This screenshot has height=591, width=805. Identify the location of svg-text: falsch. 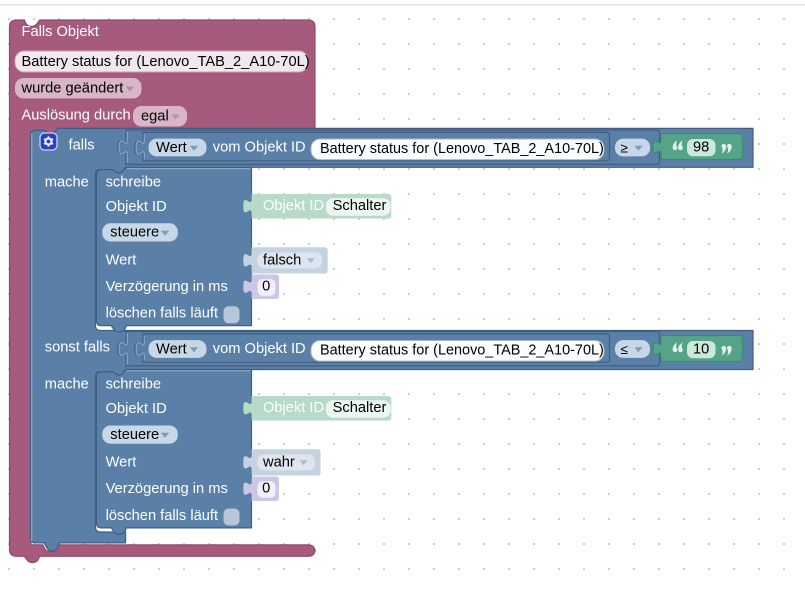
(282, 260).